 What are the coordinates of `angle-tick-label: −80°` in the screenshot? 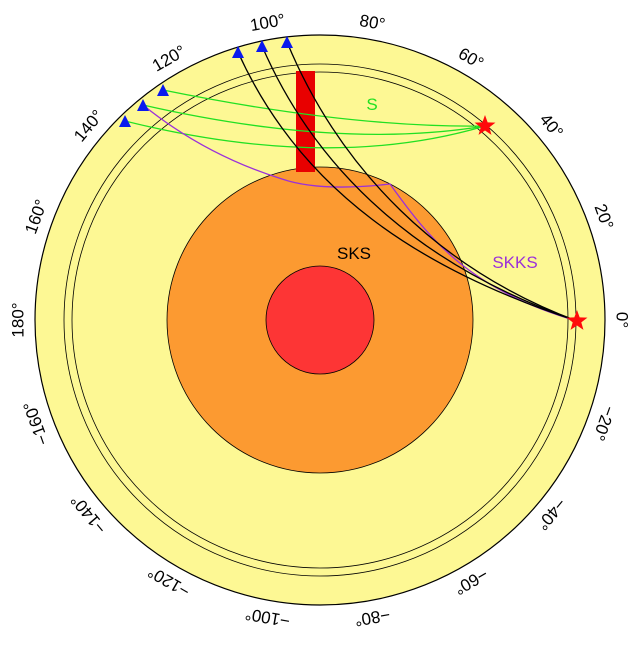 It's located at (372, 617).